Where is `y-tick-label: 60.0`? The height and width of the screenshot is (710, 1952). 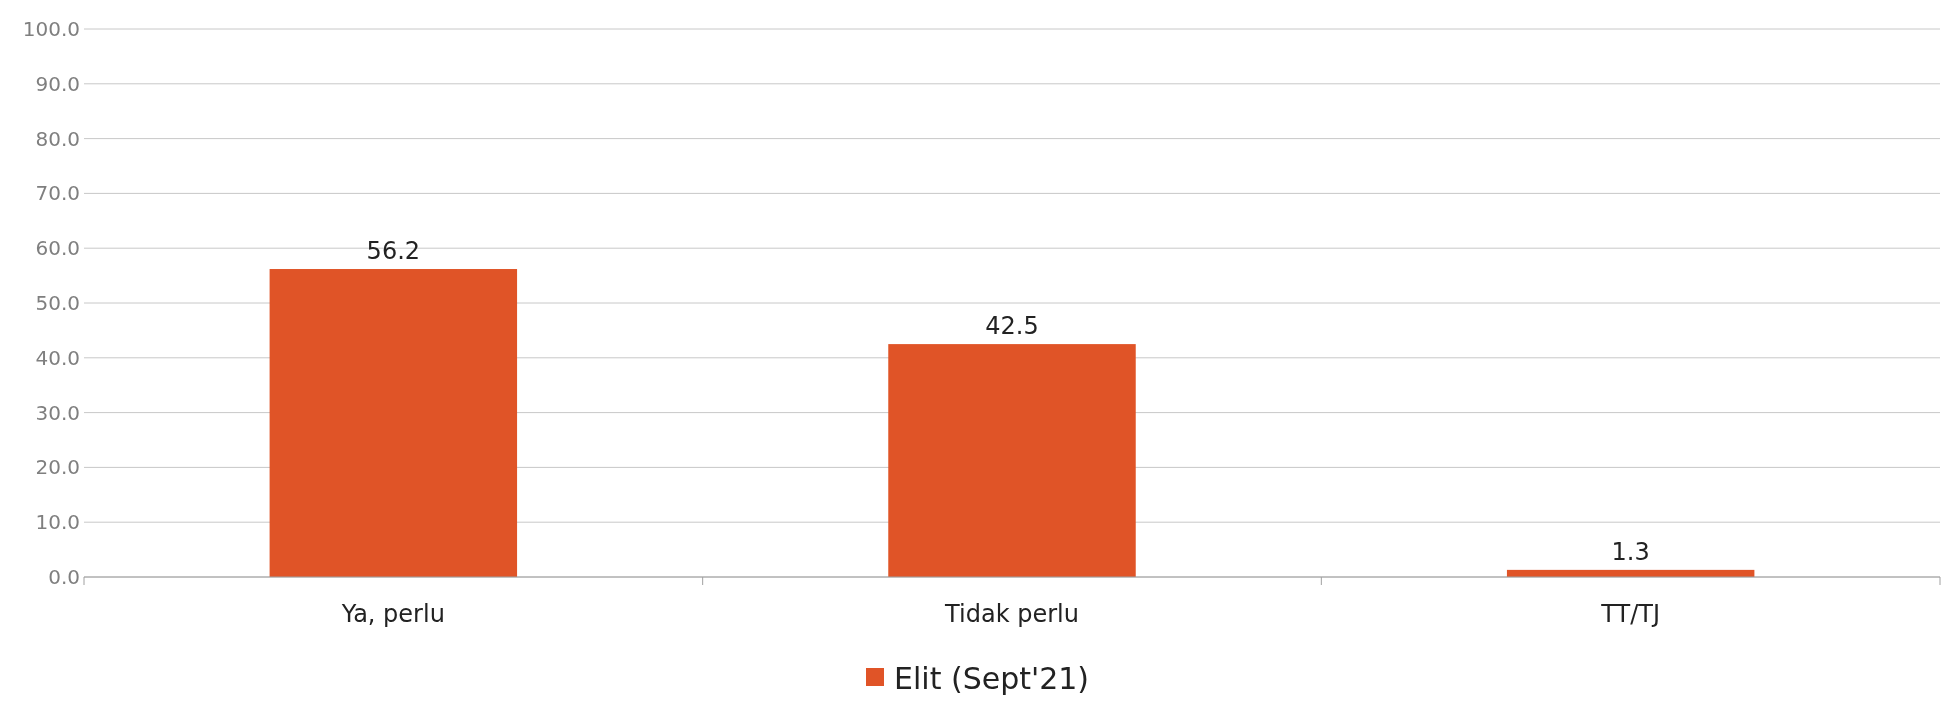
y-tick-label: 60.0 is located at coordinates (57, 248).